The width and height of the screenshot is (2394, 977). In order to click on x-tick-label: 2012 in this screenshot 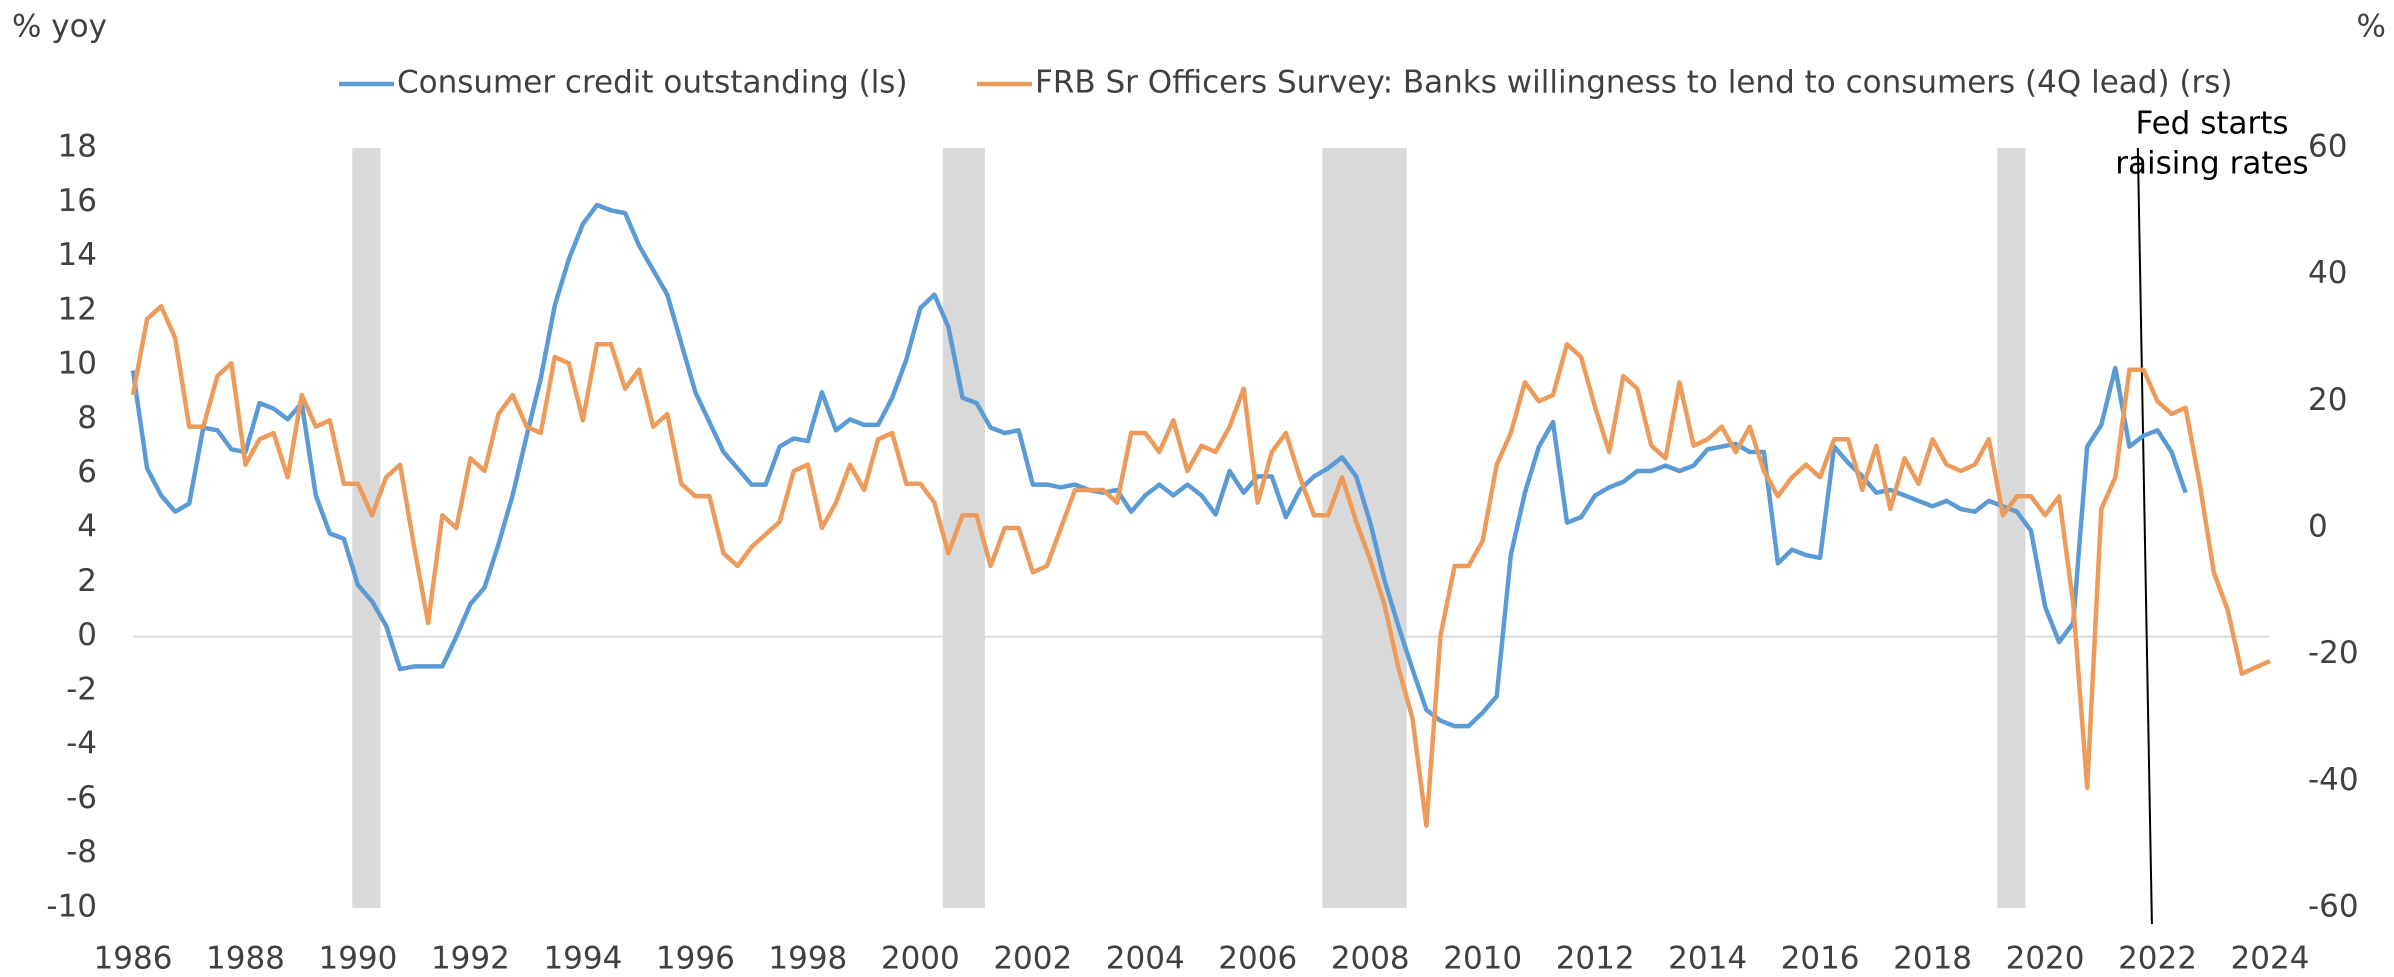, I will do `click(1595, 959)`.